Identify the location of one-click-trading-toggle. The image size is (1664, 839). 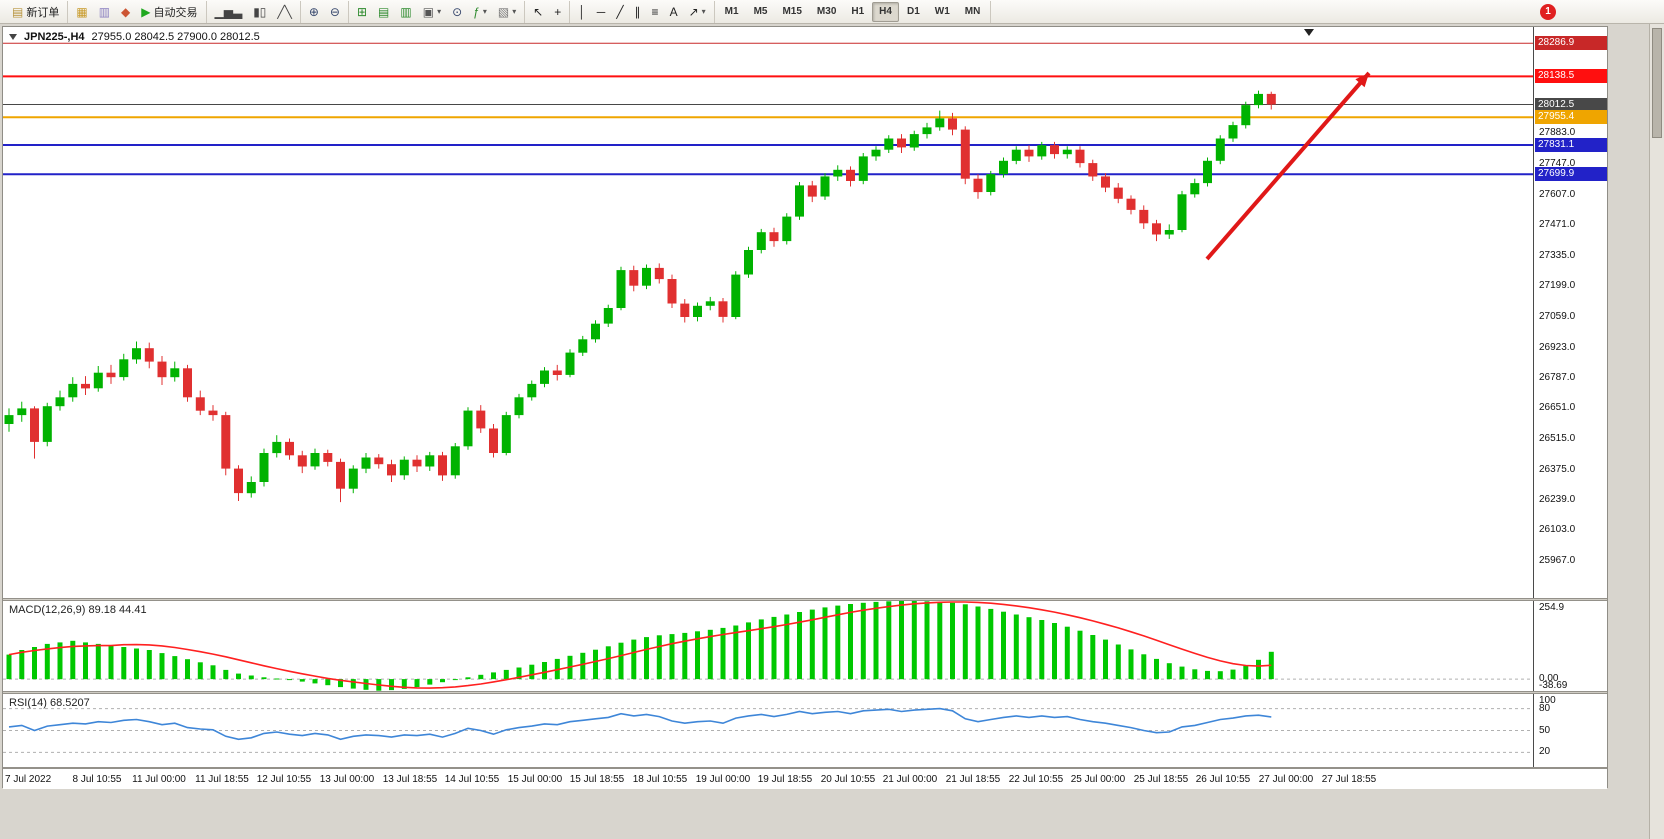
(13, 37).